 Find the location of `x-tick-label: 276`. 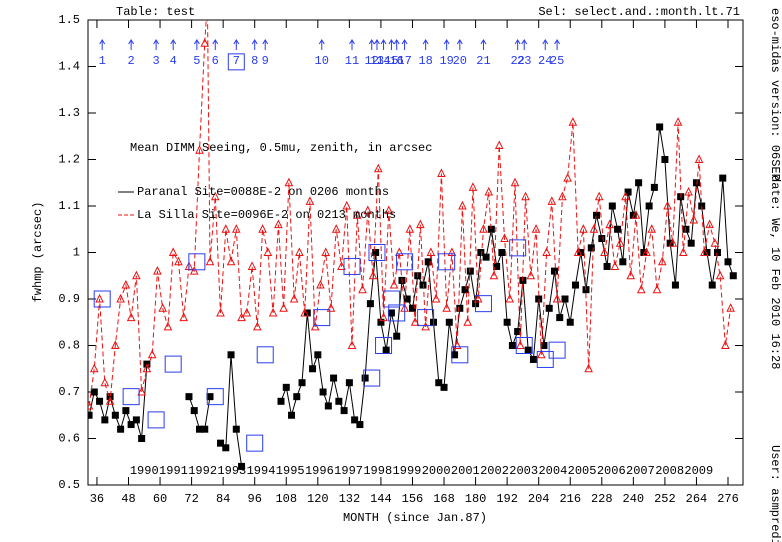

x-tick-label: 276 is located at coordinates (728, 499).